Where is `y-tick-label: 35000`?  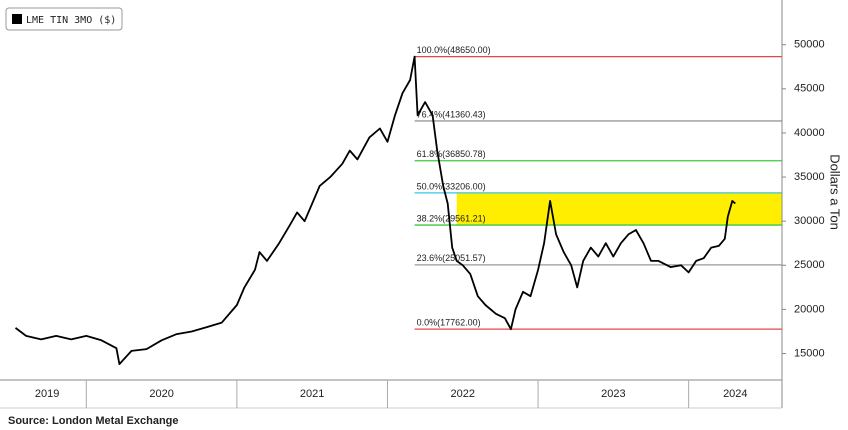 y-tick-label: 35000 is located at coordinates (809, 177).